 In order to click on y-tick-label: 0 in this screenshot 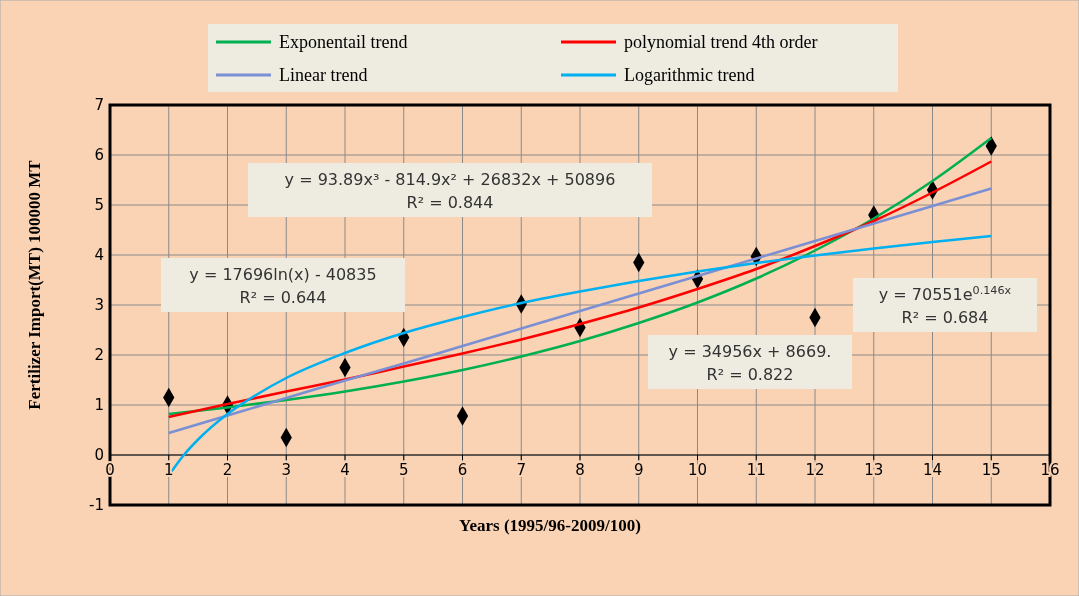, I will do `click(99, 454)`.